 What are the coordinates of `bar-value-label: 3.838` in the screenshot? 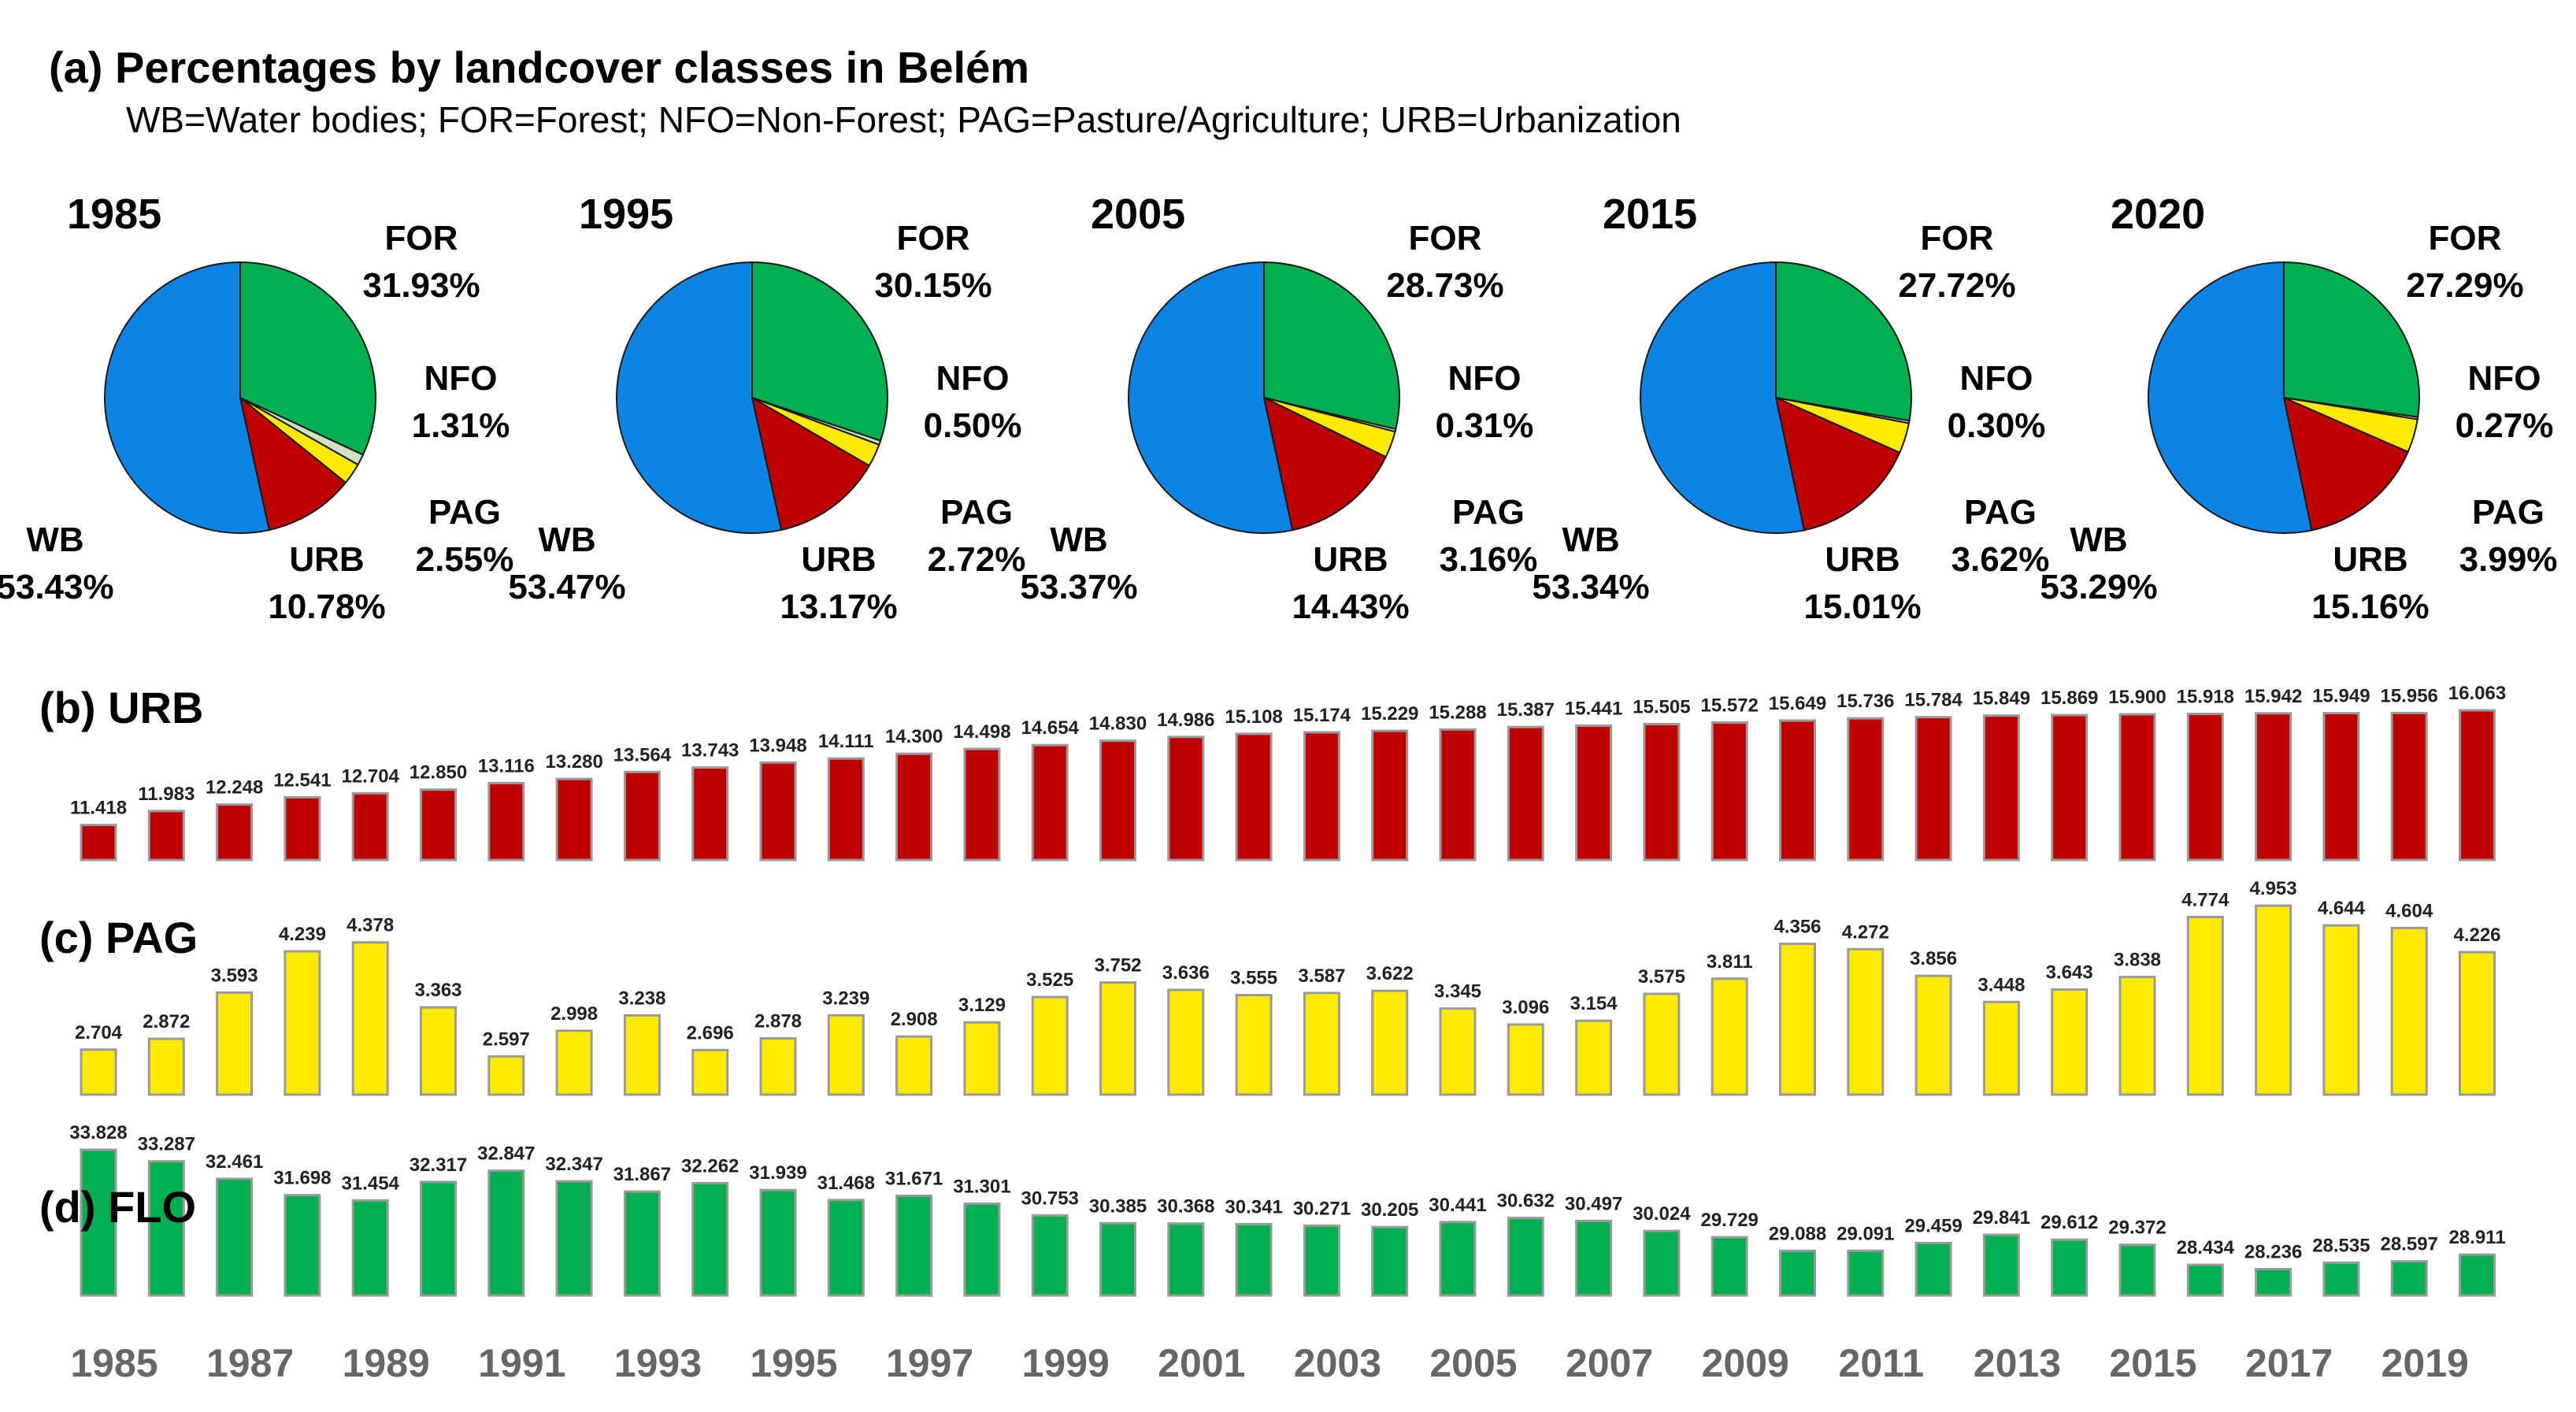 It's located at (2137, 960).